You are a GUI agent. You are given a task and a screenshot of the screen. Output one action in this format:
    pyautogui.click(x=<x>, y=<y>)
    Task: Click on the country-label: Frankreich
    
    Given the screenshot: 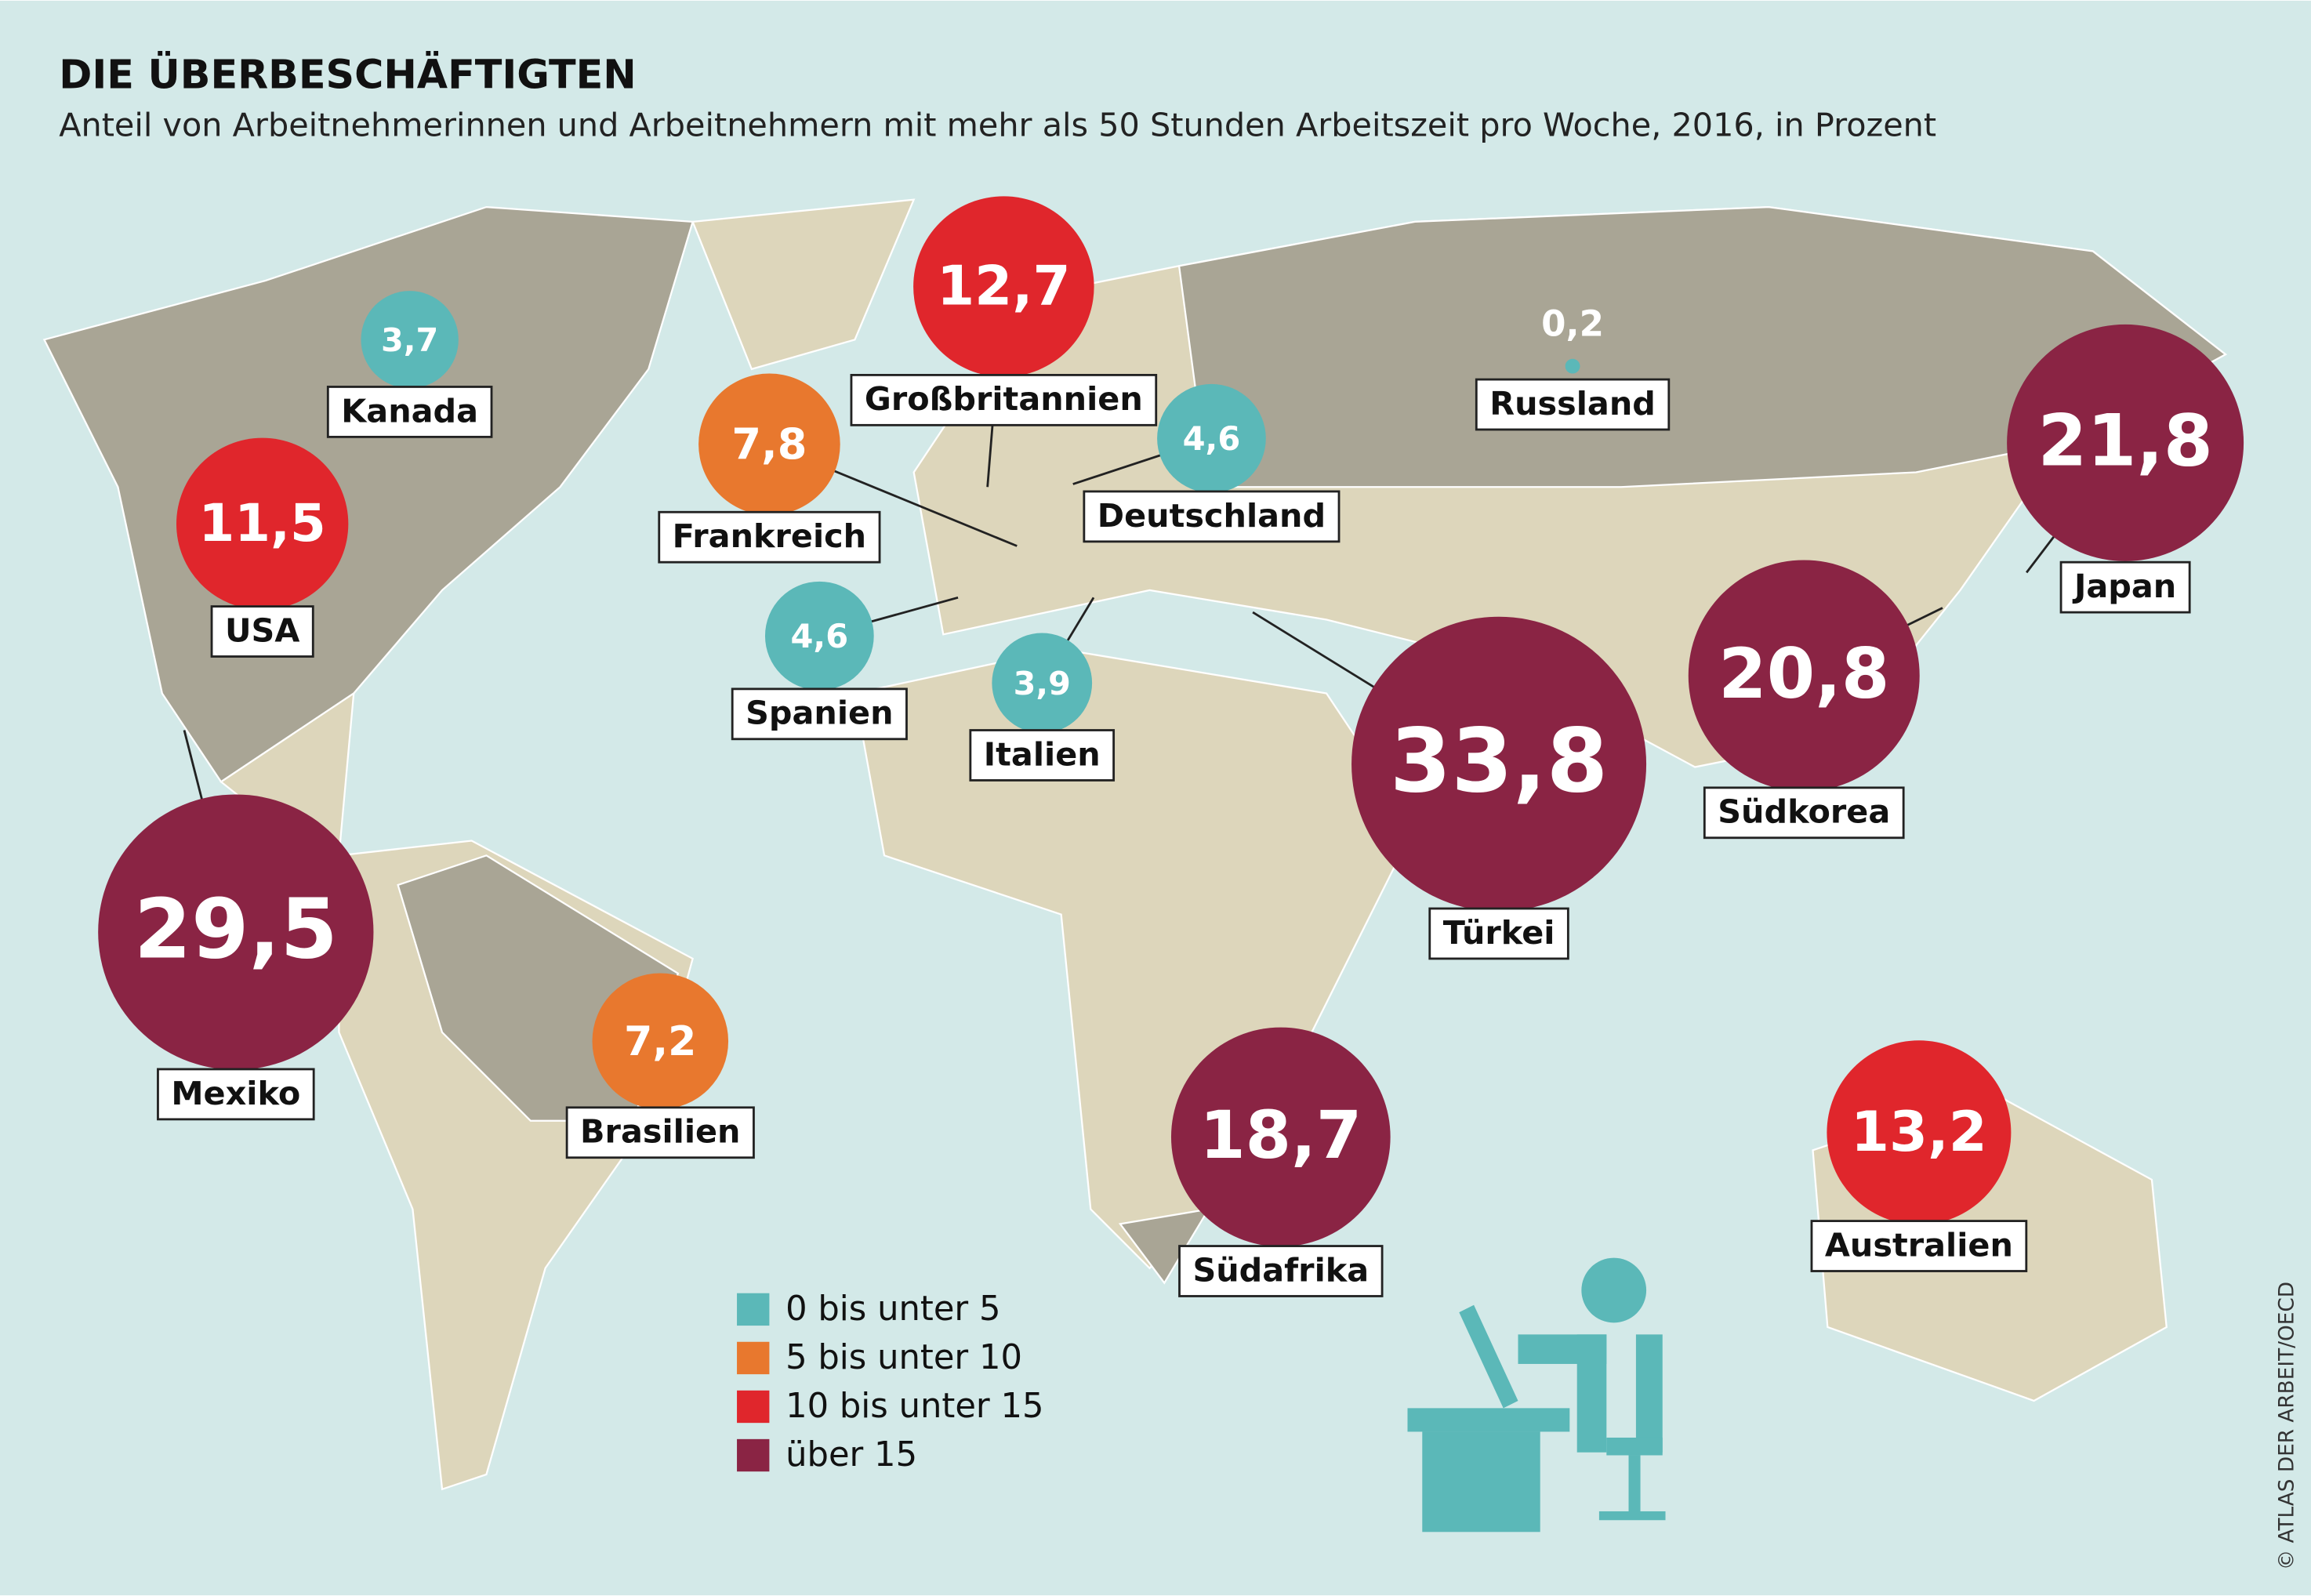 What is the action you would take?
    pyautogui.click(x=769, y=536)
    